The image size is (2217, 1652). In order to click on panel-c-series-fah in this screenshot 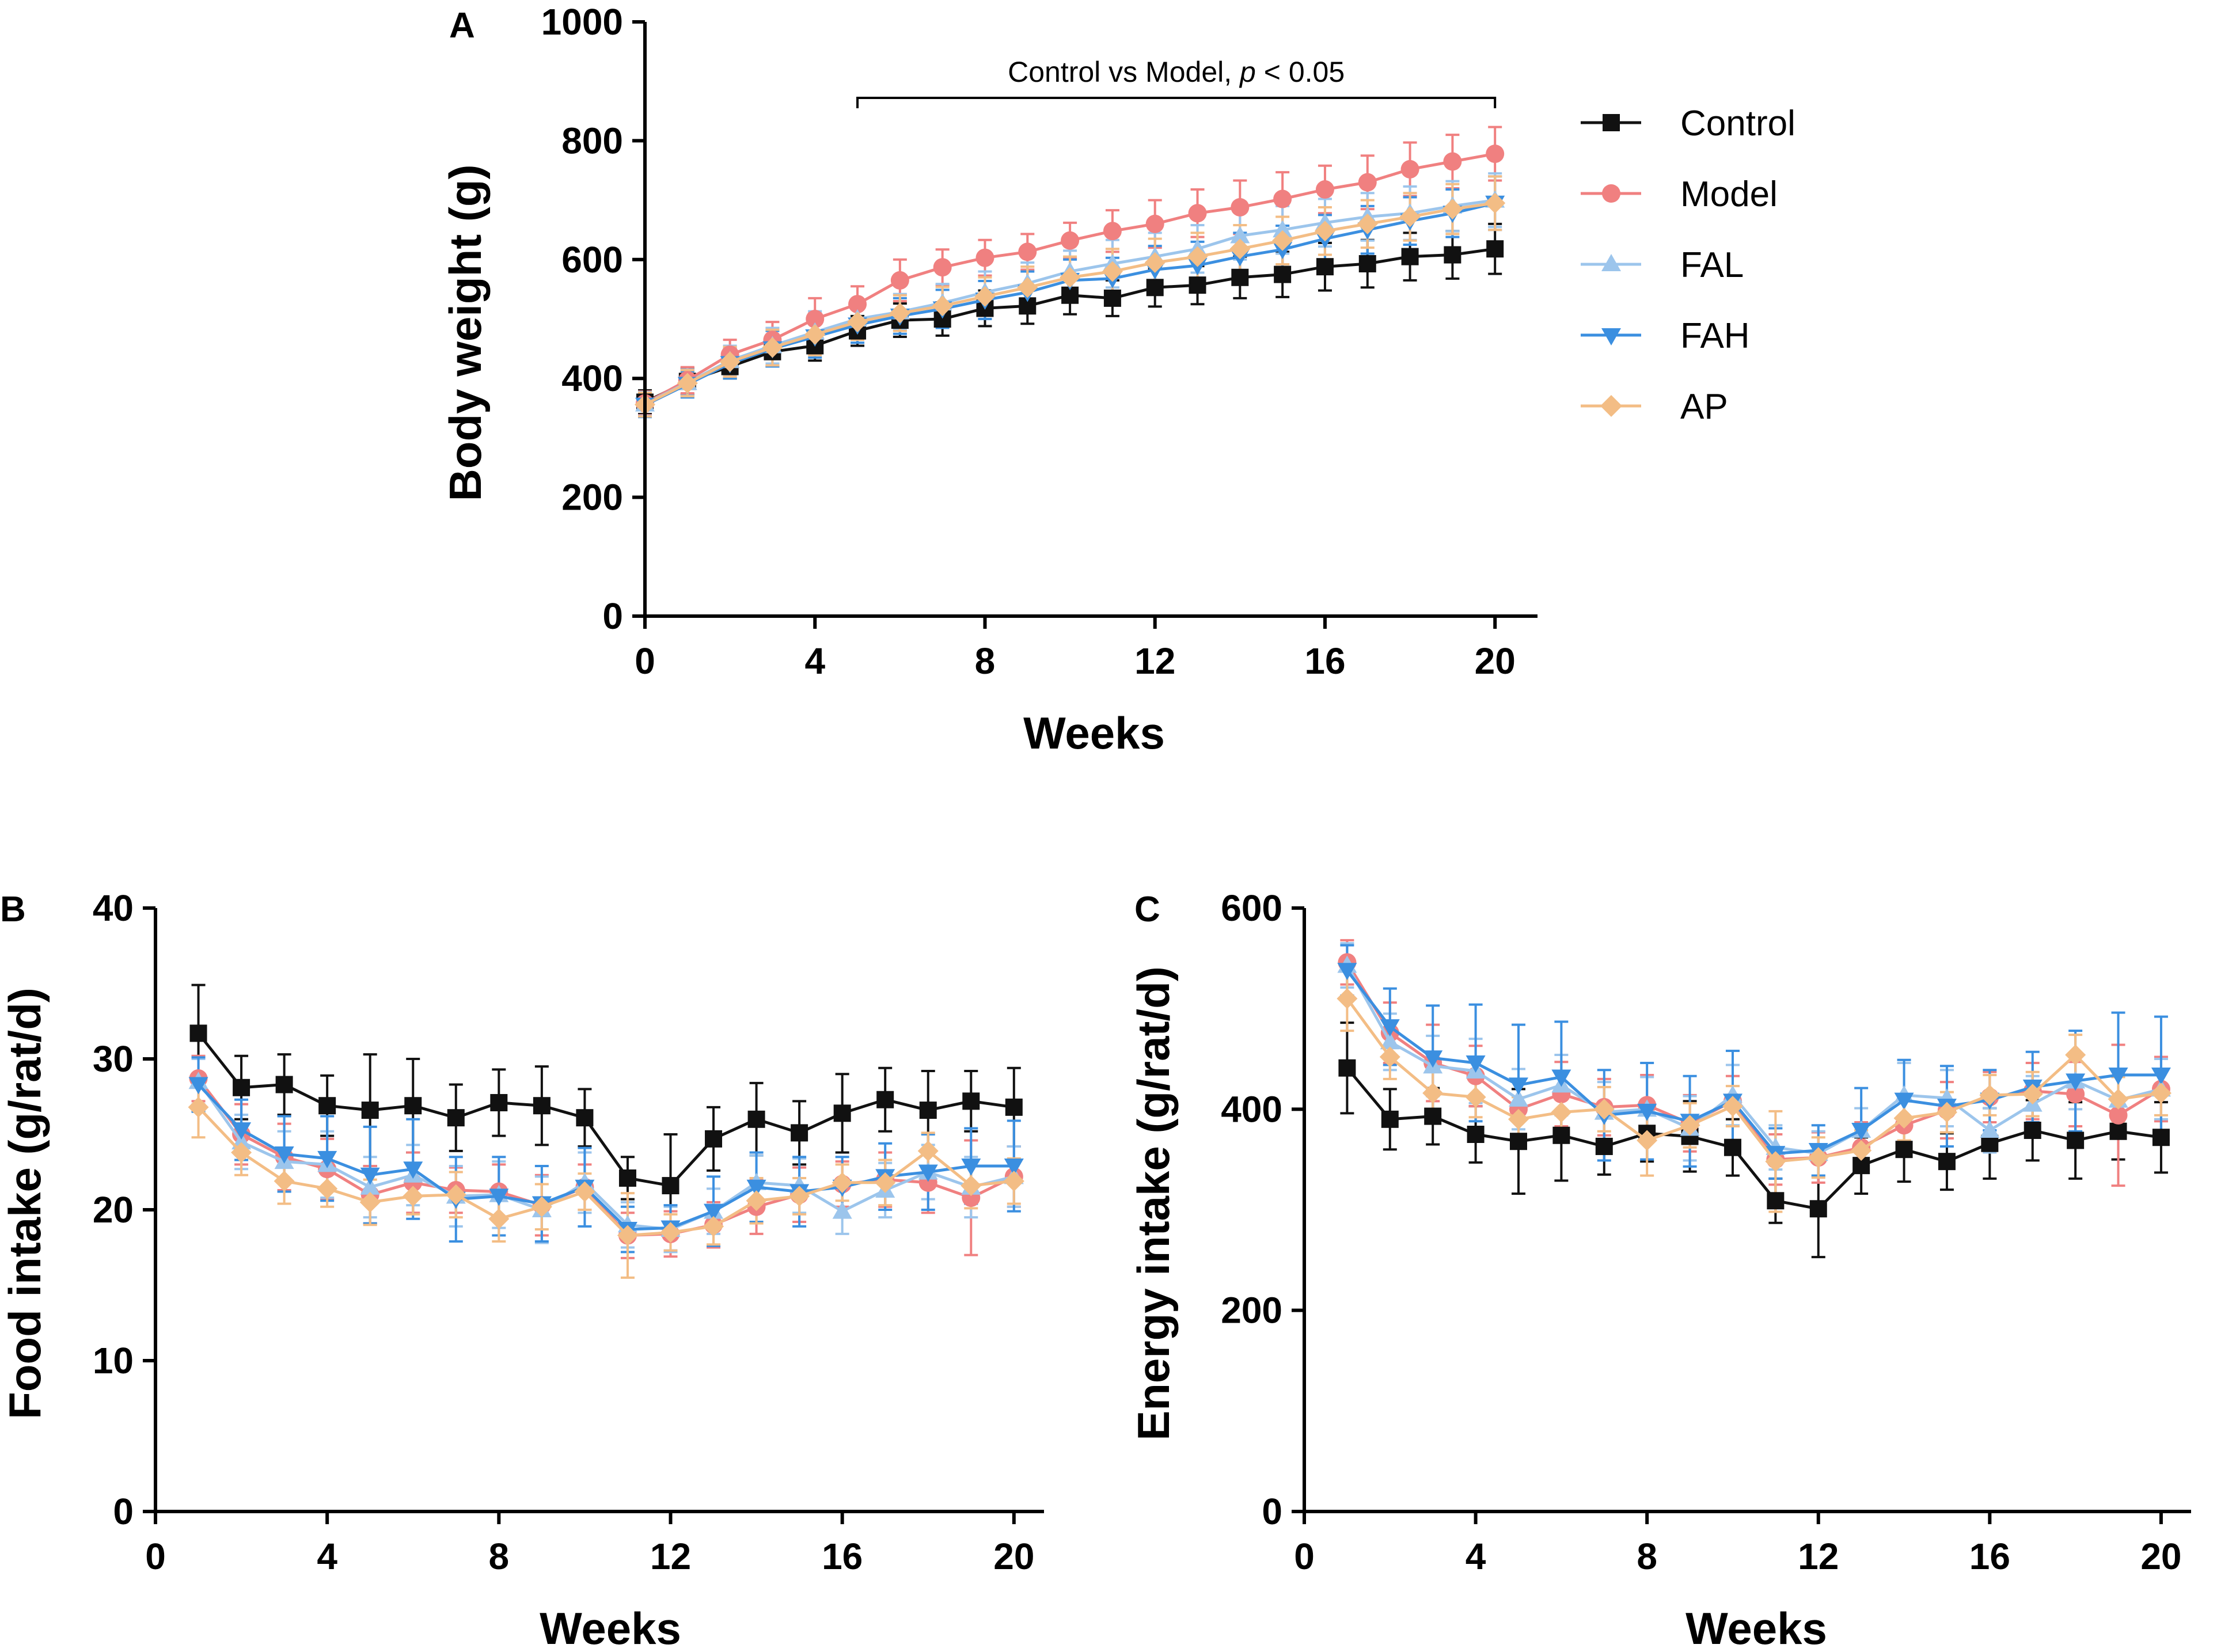, I will do `click(1754, 1063)`.